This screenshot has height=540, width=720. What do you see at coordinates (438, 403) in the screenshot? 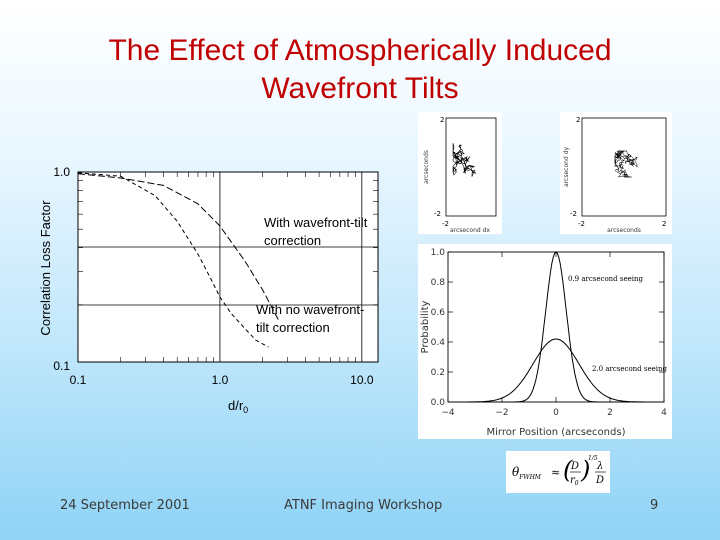
I see `y-tick-label: 0.0` at bounding box center [438, 403].